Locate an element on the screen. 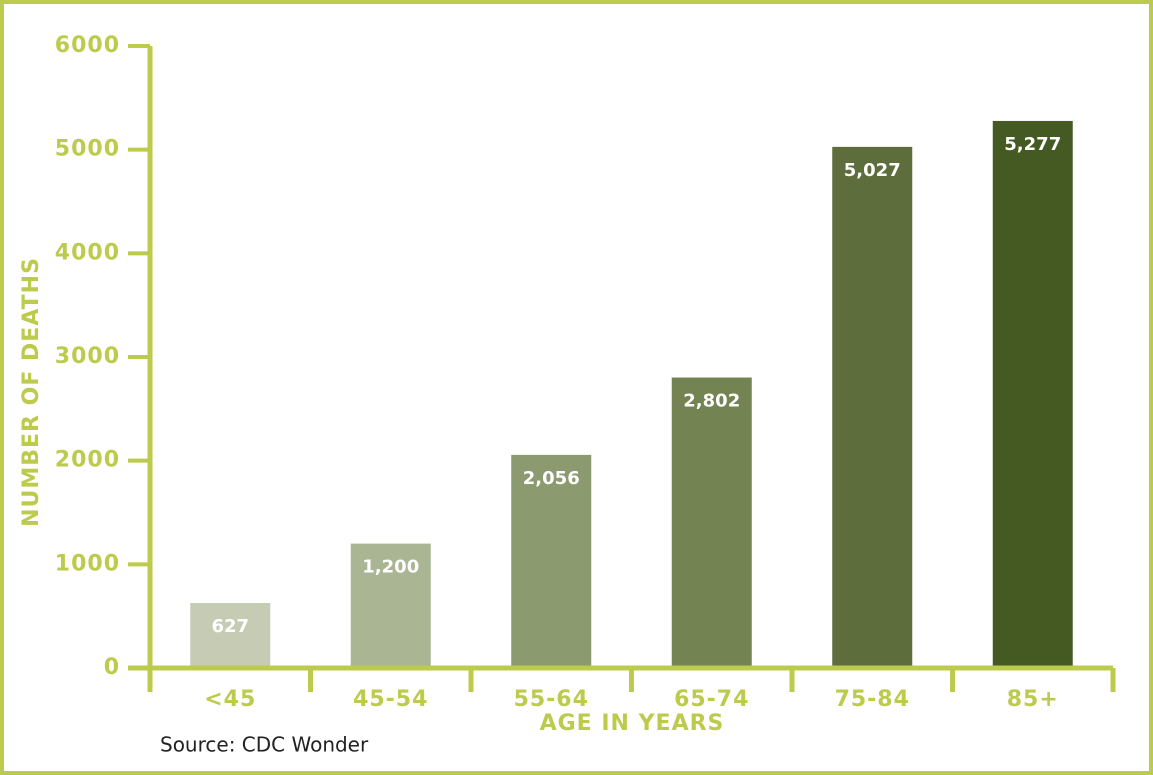  y-tick-label: 5000 is located at coordinates (87, 149).